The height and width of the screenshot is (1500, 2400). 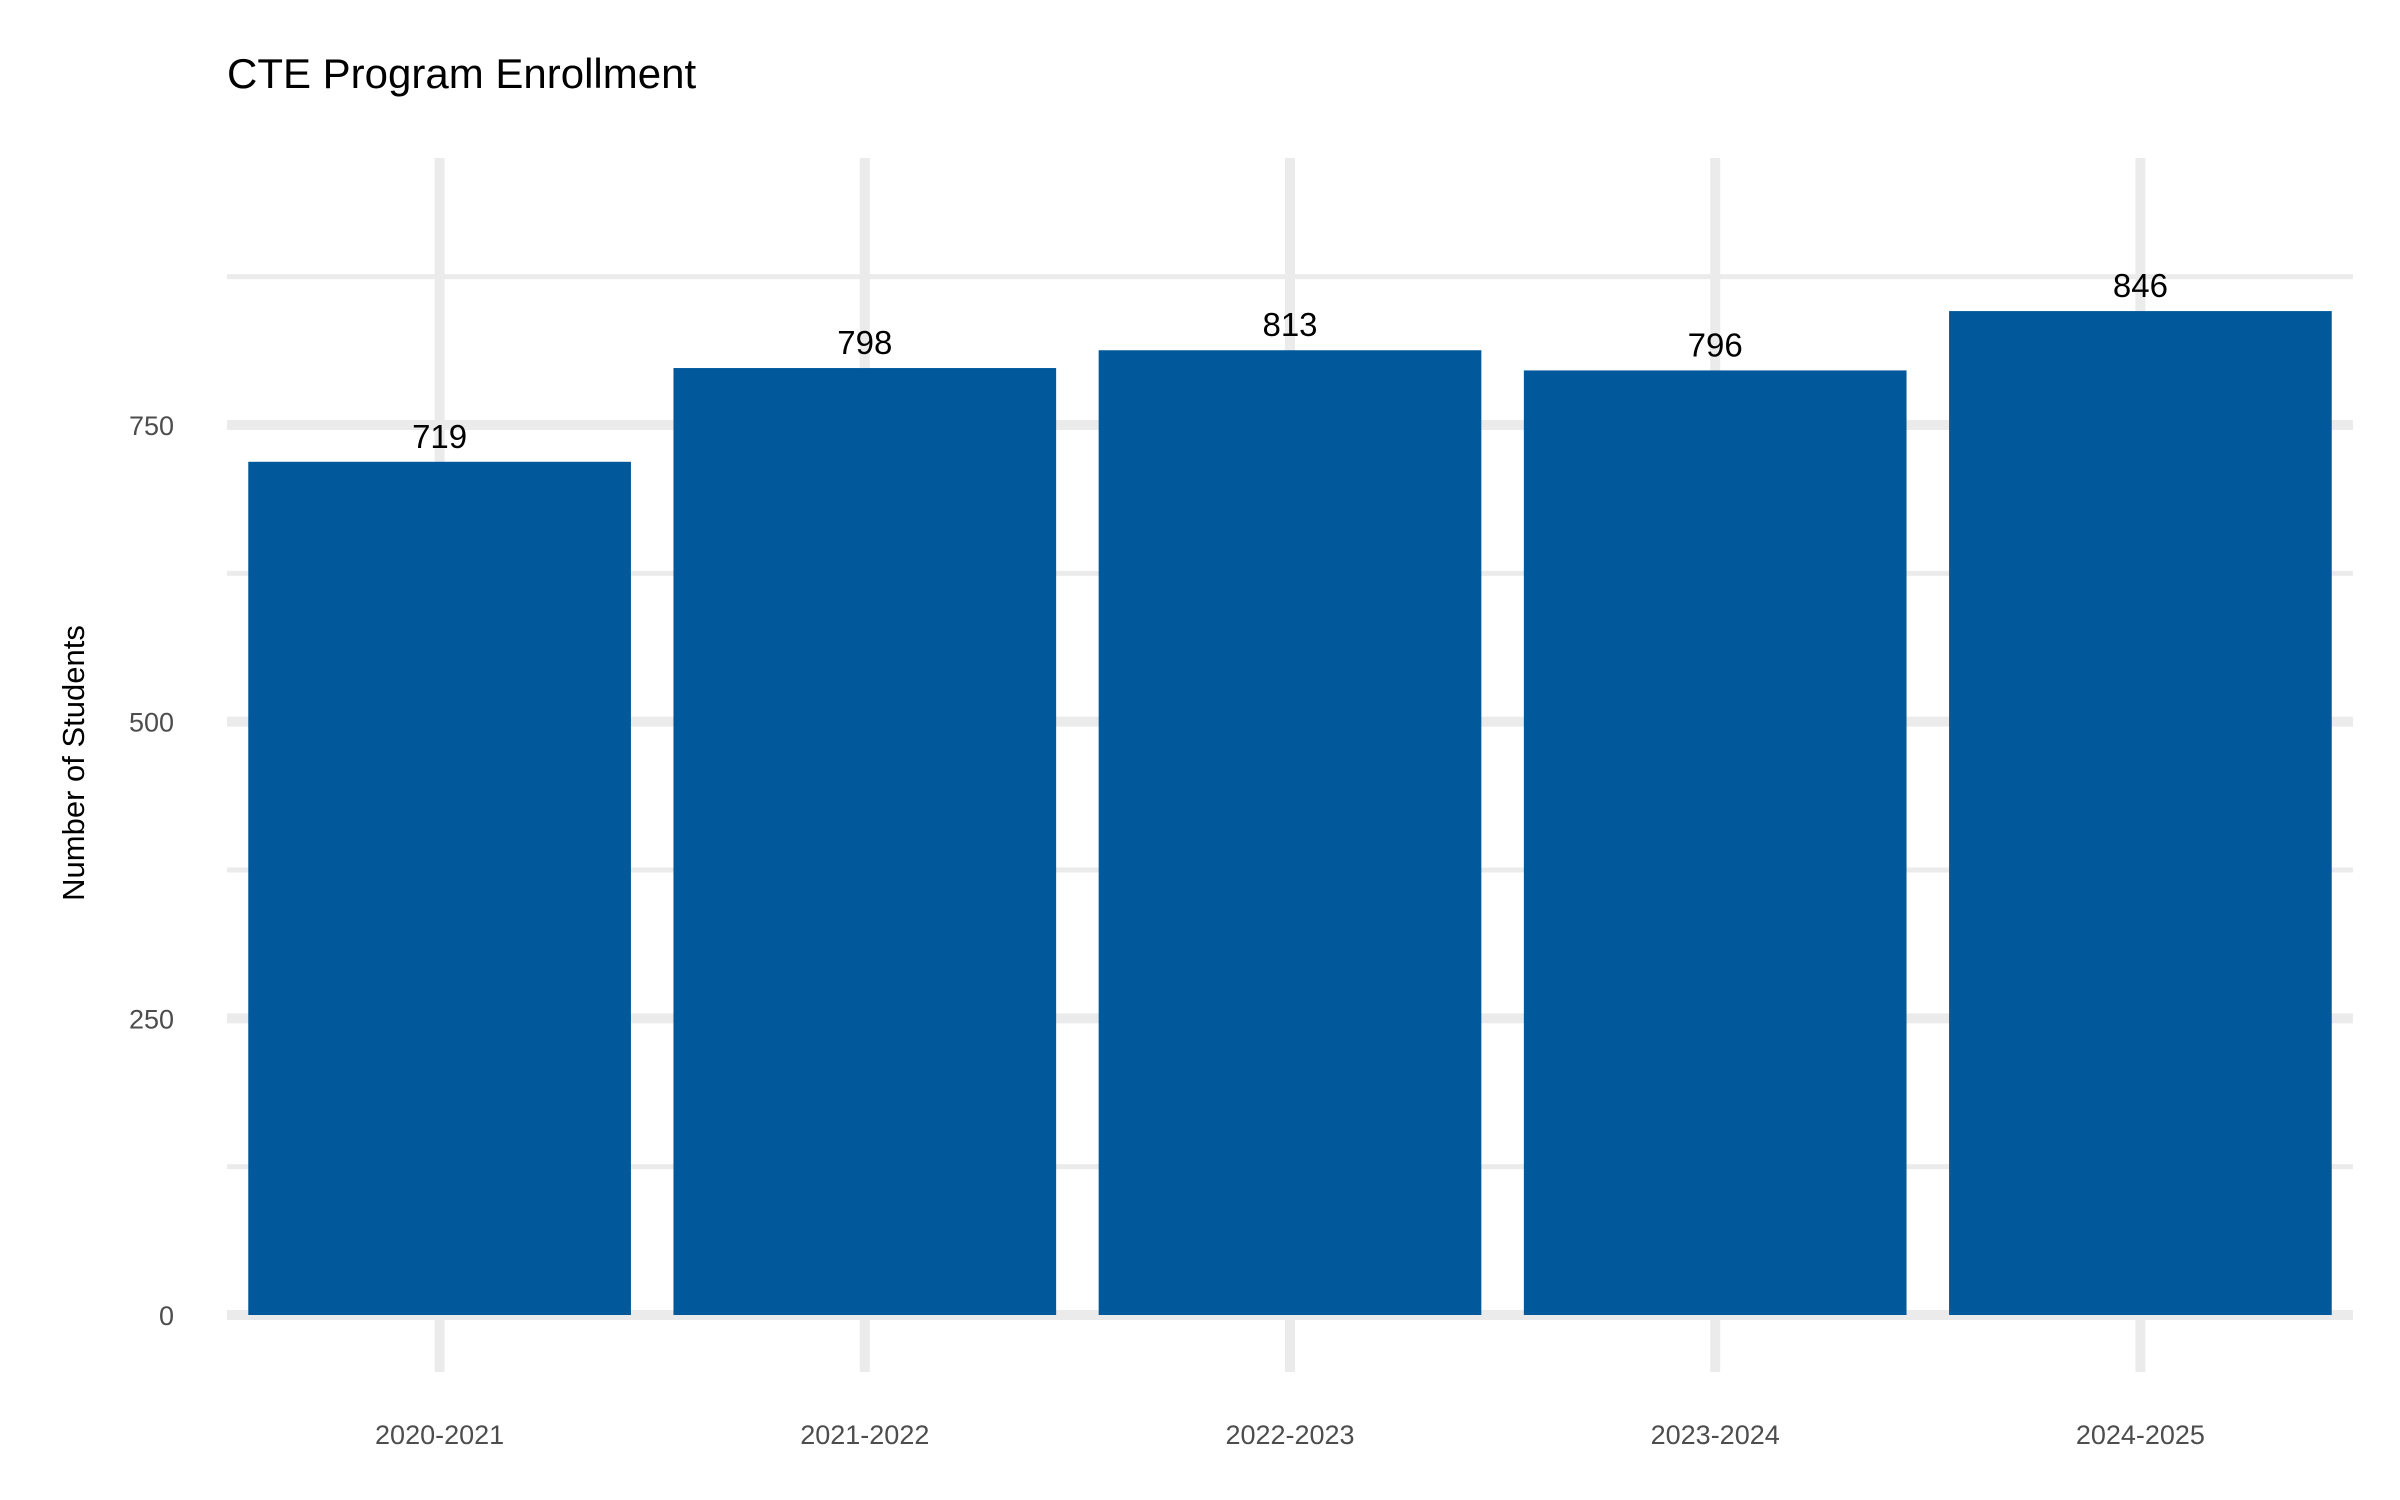 What do you see at coordinates (1715, 1435) in the screenshot?
I see `x-tick-label-2023-2024: 2023-2024` at bounding box center [1715, 1435].